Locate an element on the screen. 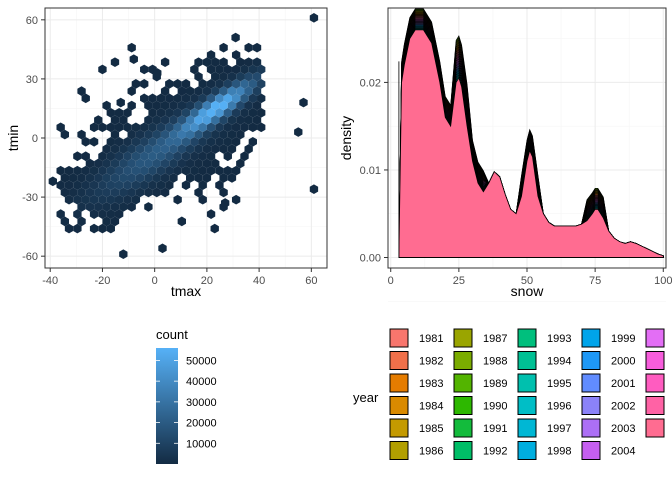 The image size is (672, 480). year-legend-key-label: 1987 is located at coordinates (495, 339).